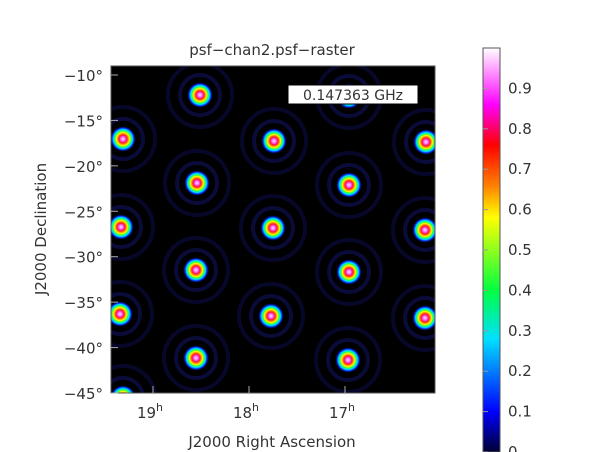 This screenshot has width=598, height=452. What do you see at coordinates (91, 235) in the screenshot?
I see `y-axis-ticks: −10° −15° −20° −25° −30° −35° −40° −45°` at bounding box center [91, 235].